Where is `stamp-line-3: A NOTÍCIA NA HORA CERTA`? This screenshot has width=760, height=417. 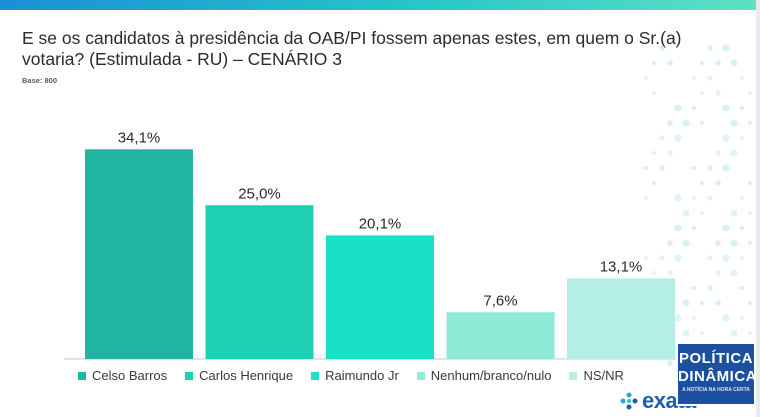 stamp-line-3: A NOTÍCIA NA HORA CERTA is located at coordinates (716, 390).